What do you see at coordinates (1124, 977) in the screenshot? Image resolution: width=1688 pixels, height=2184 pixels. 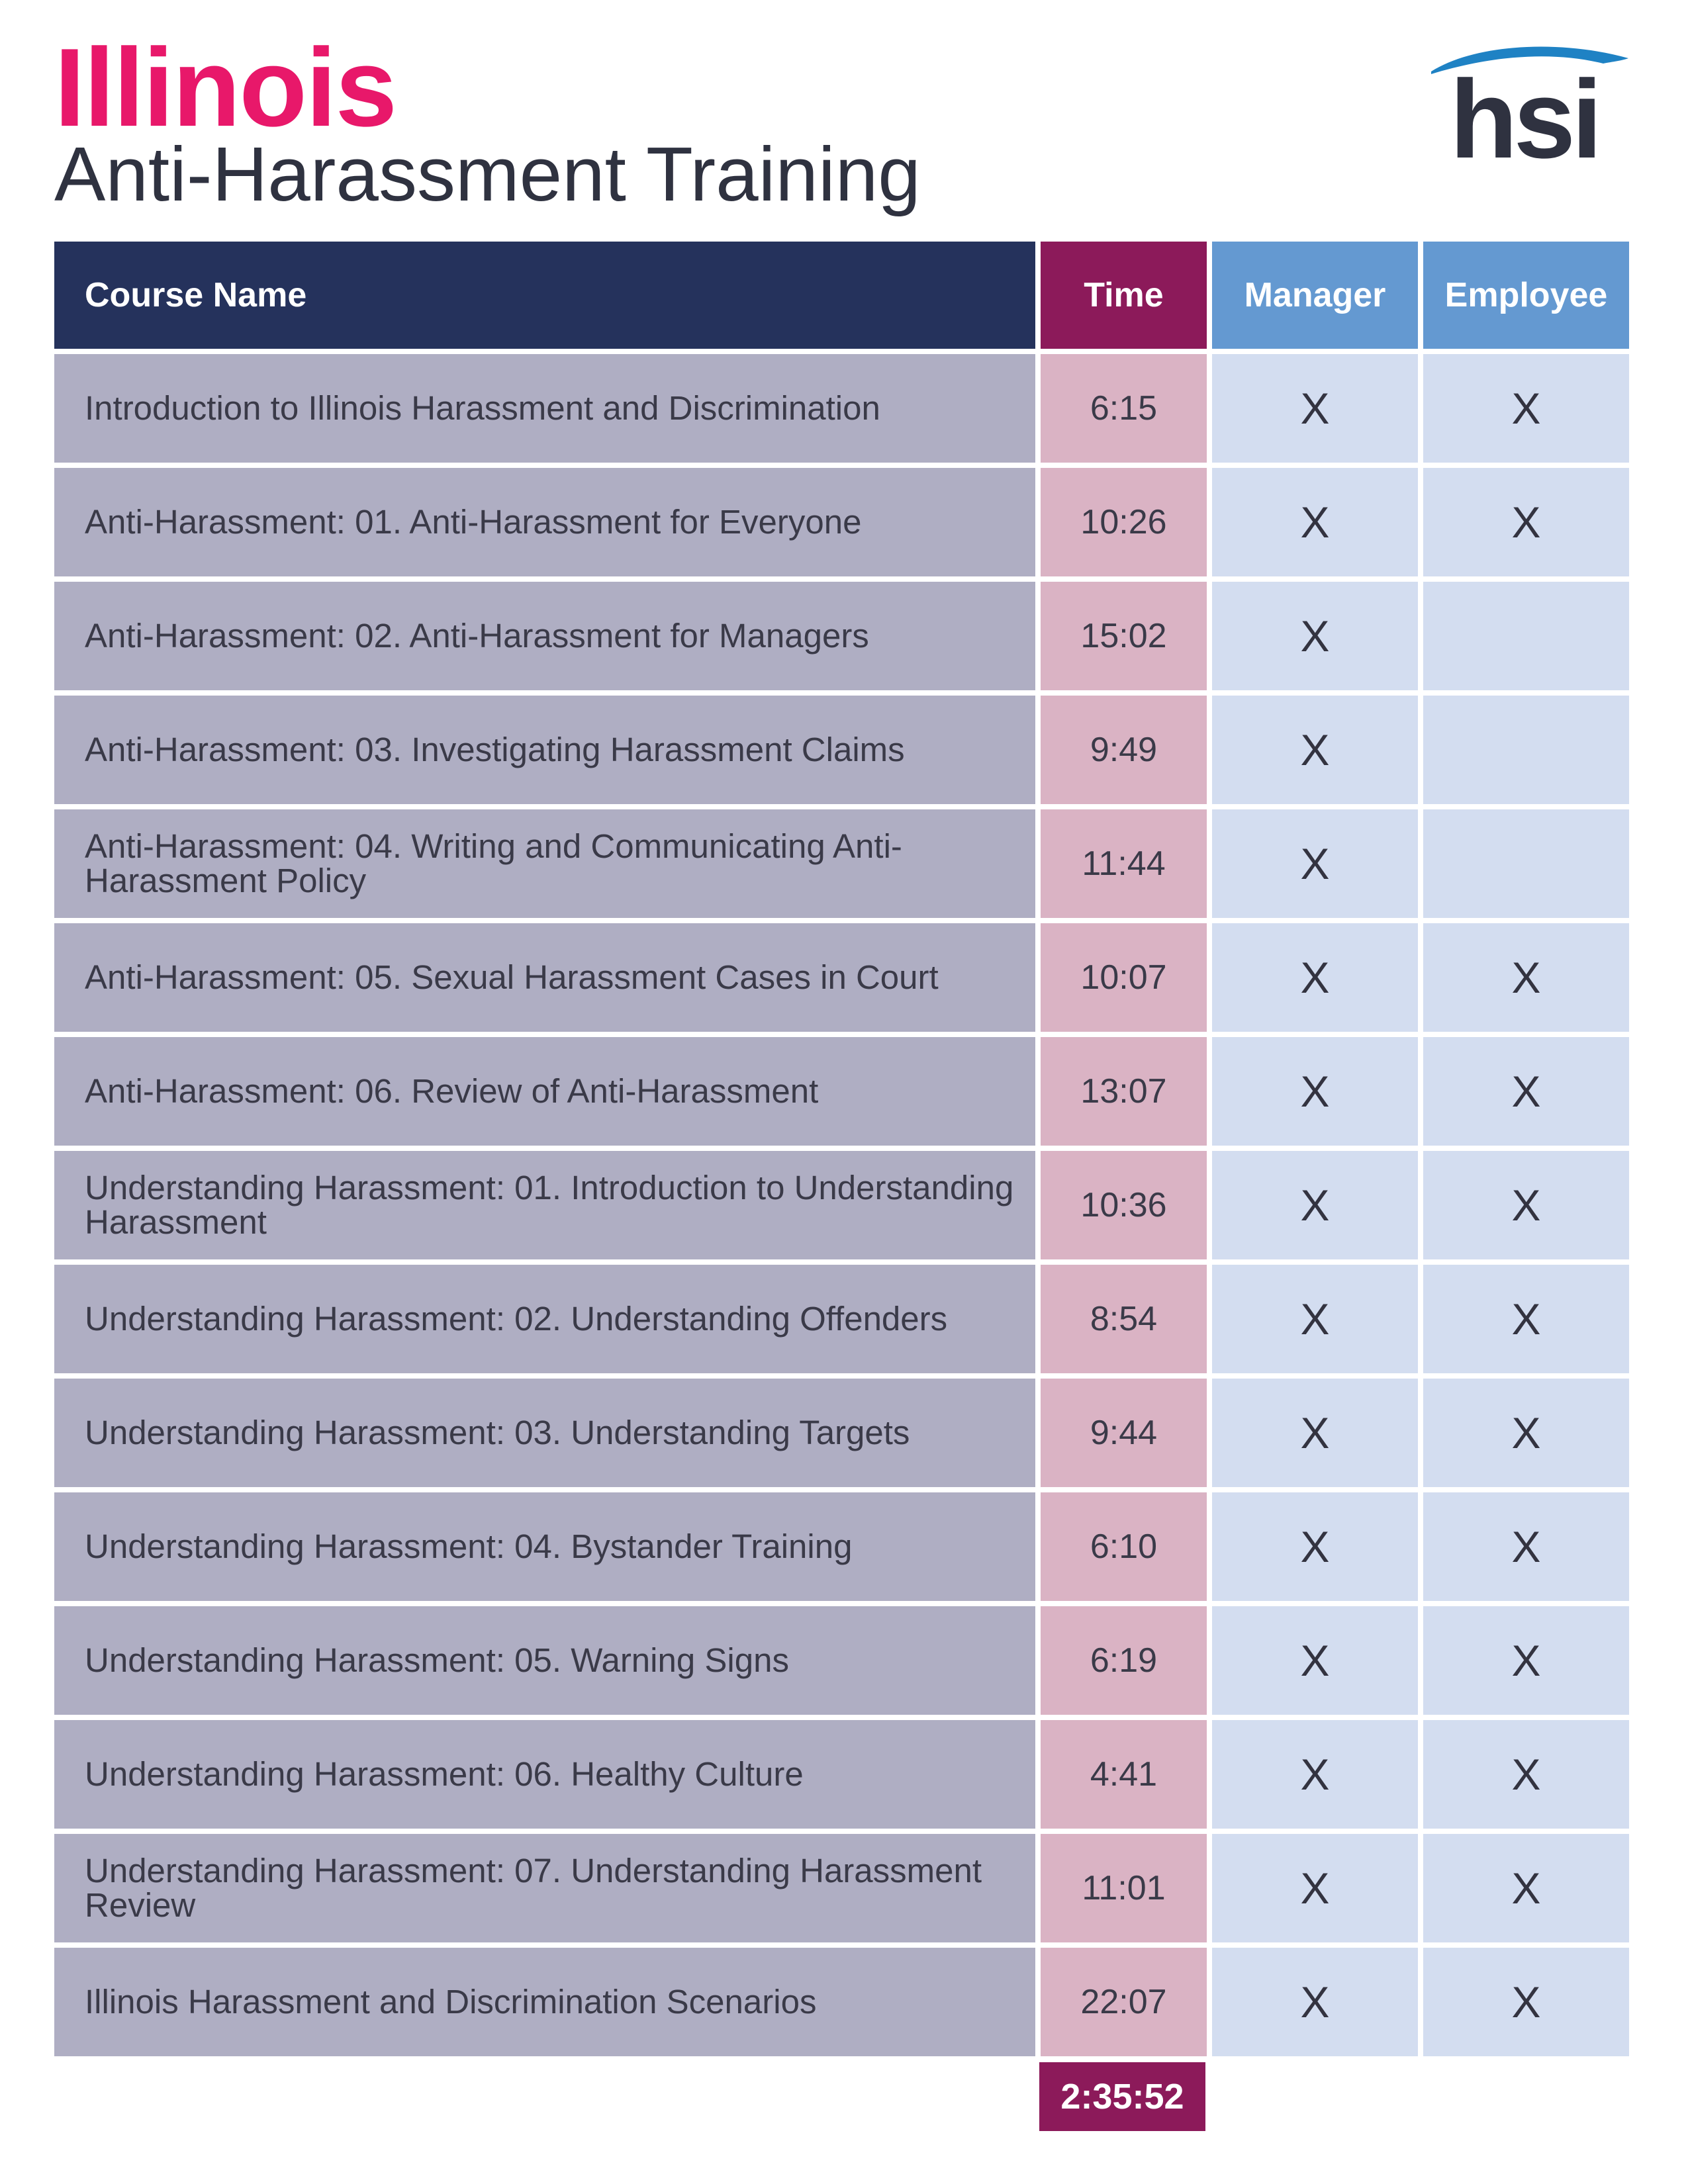 I see `time-cell: 10:07` at bounding box center [1124, 977].